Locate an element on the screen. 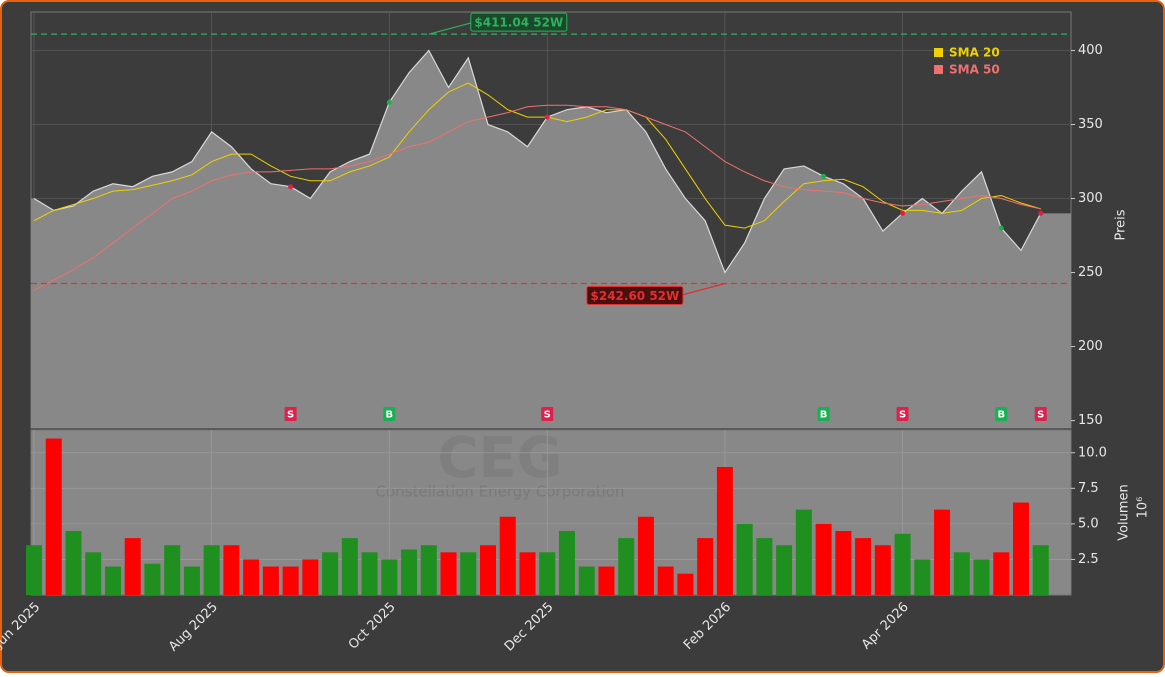 This screenshot has height=677, width=1165. y-tick-label: 7.5 is located at coordinates (1088, 488).